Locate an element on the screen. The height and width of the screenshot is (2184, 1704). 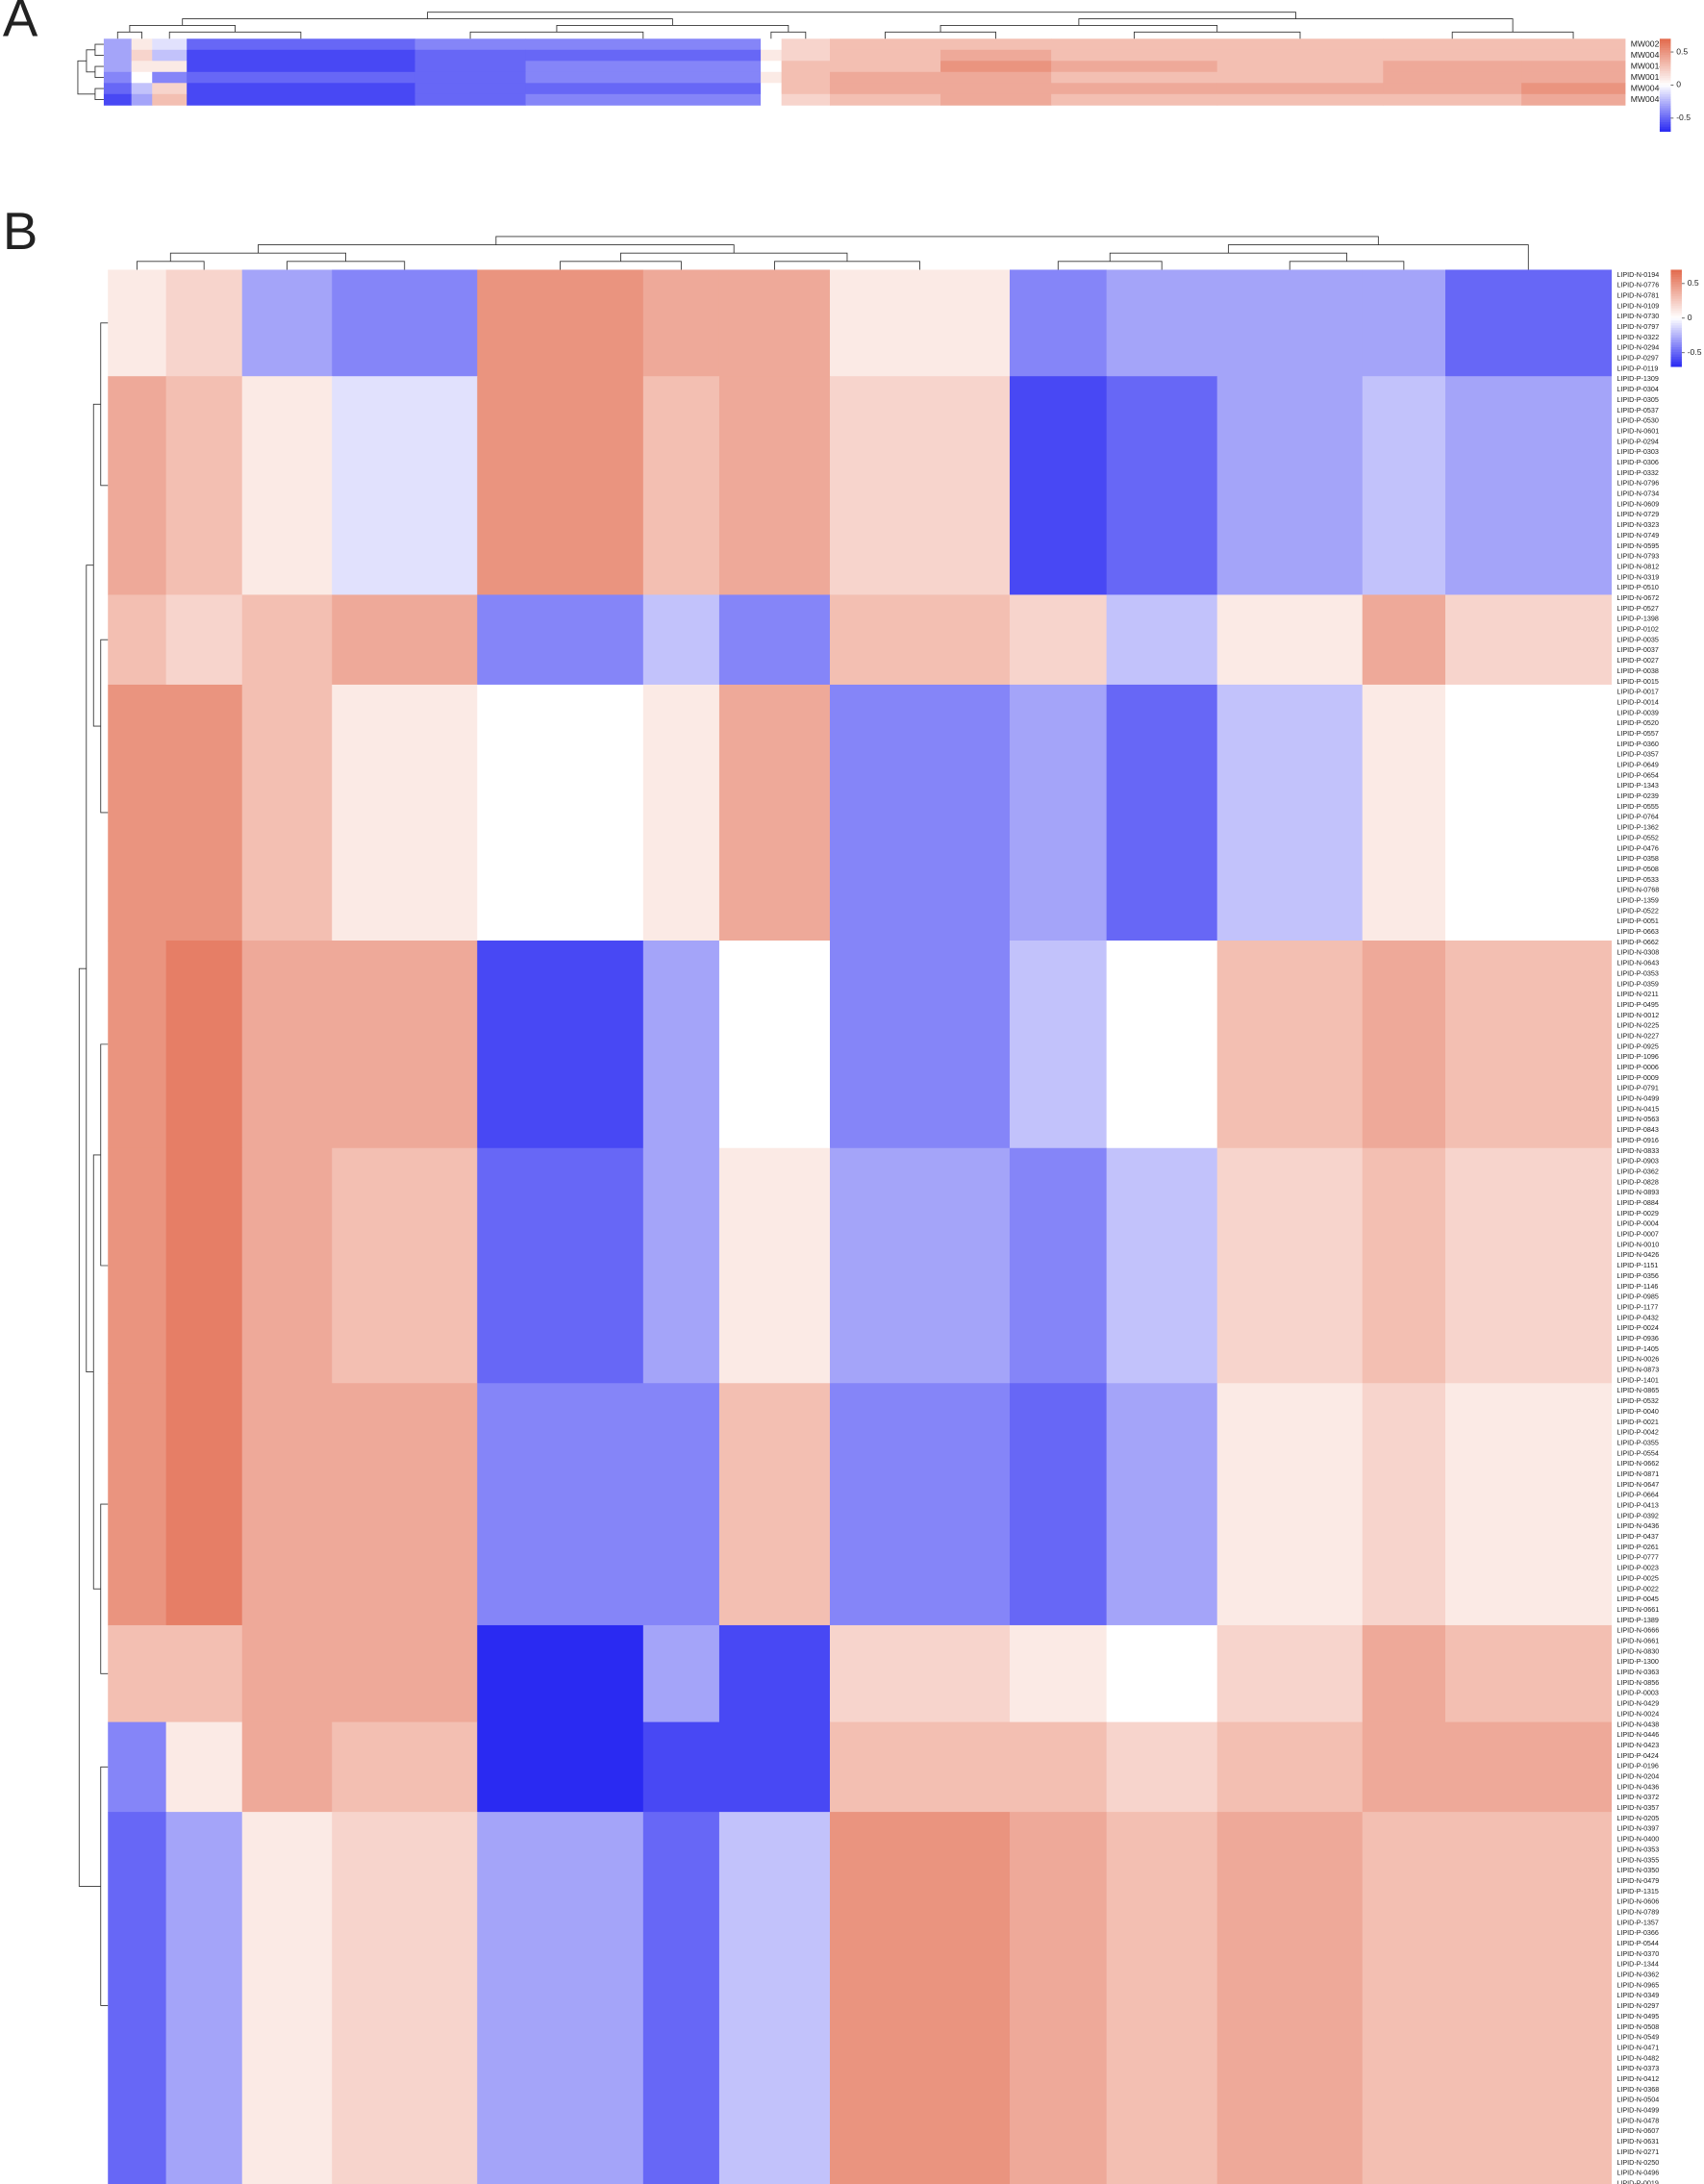
row-label: LIPID-P-0305 is located at coordinates (1637, 400).